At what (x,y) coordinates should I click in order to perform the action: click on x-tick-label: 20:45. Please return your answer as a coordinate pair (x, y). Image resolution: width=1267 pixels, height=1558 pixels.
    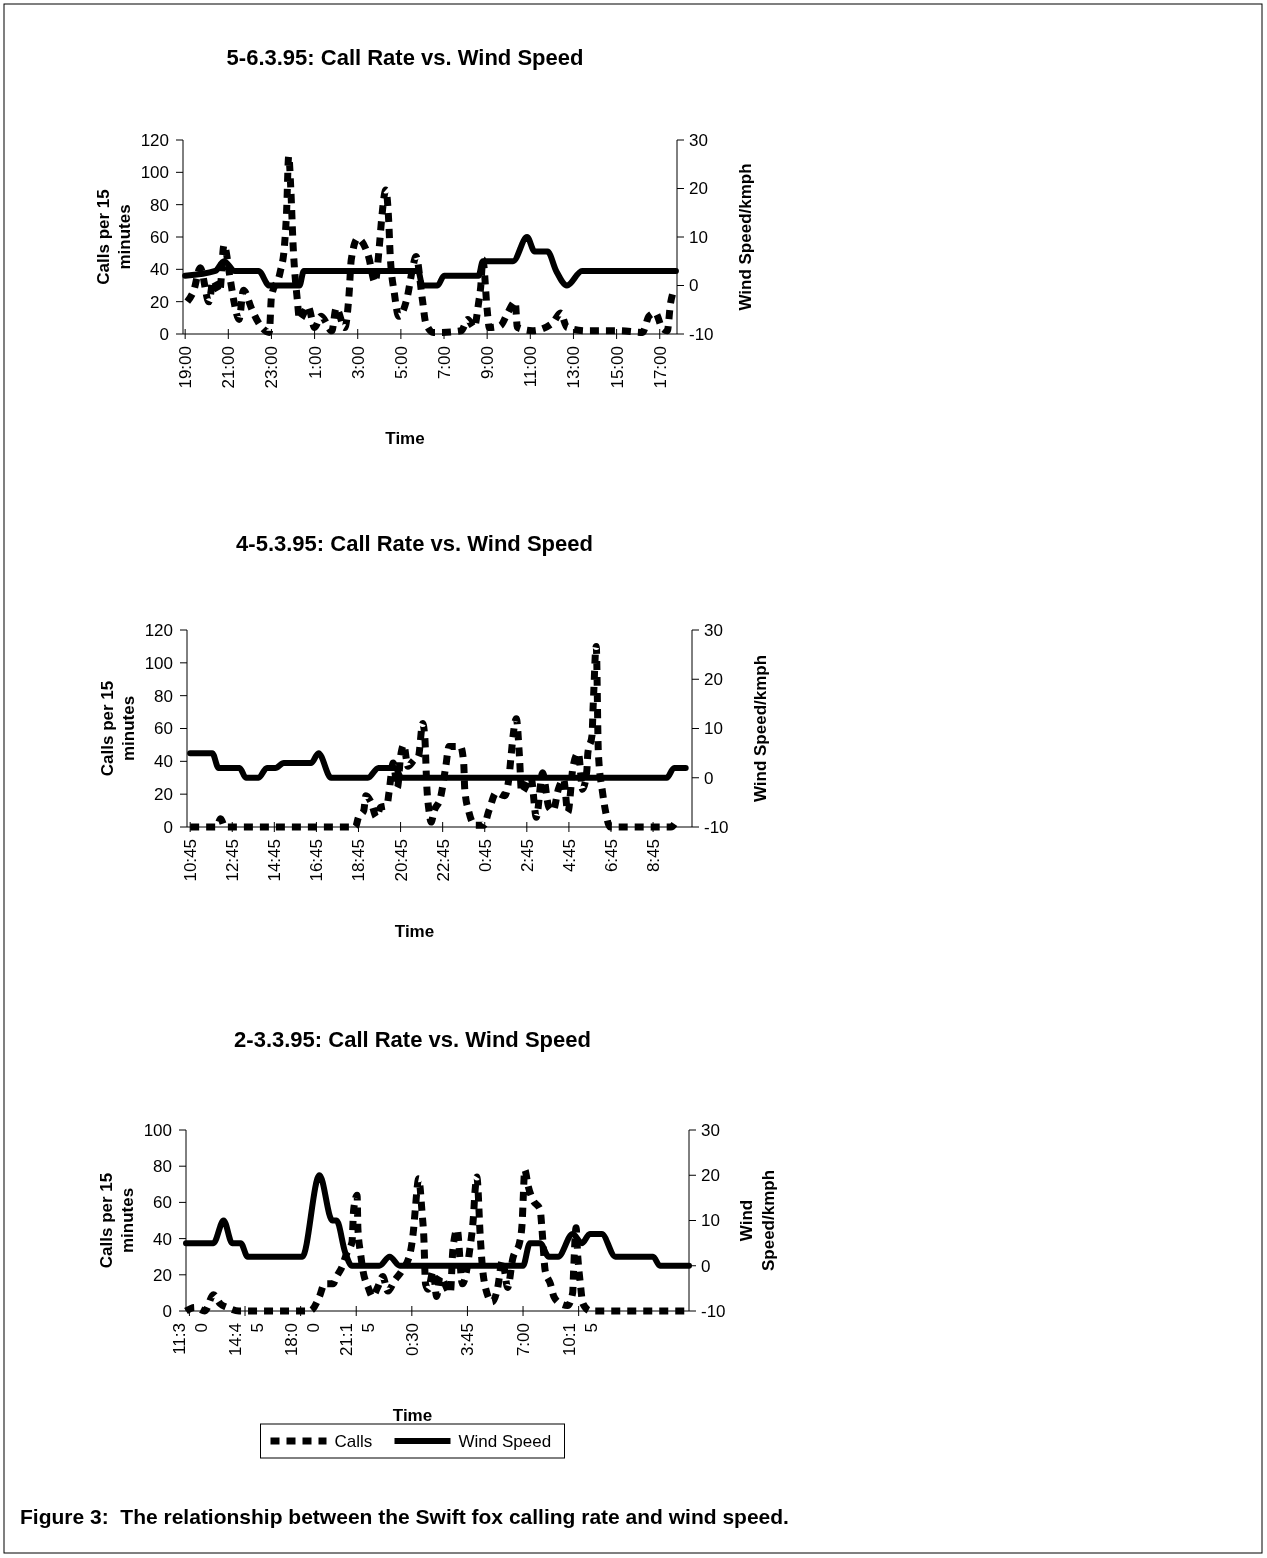
    Looking at the image, I should click on (401, 860).